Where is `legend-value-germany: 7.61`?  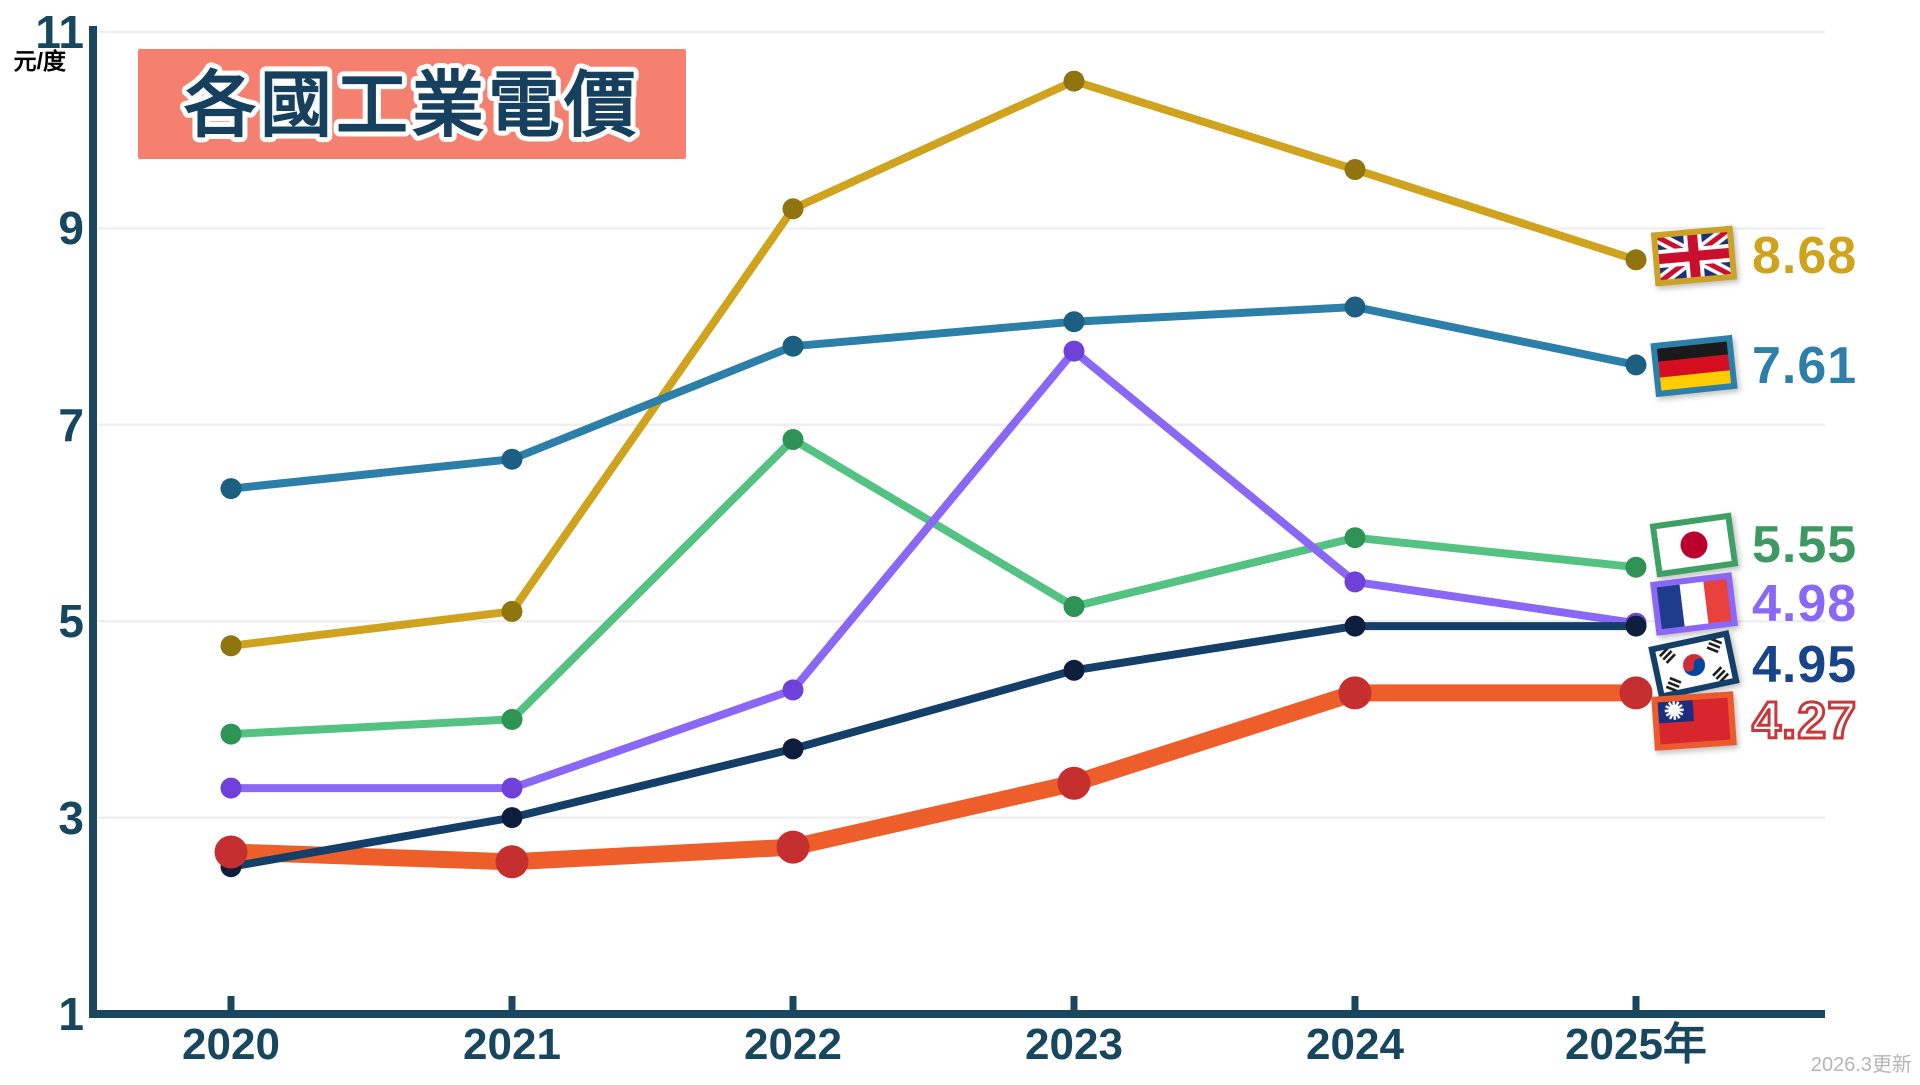
legend-value-germany: 7.61 is located at coordinates (1805, 366).